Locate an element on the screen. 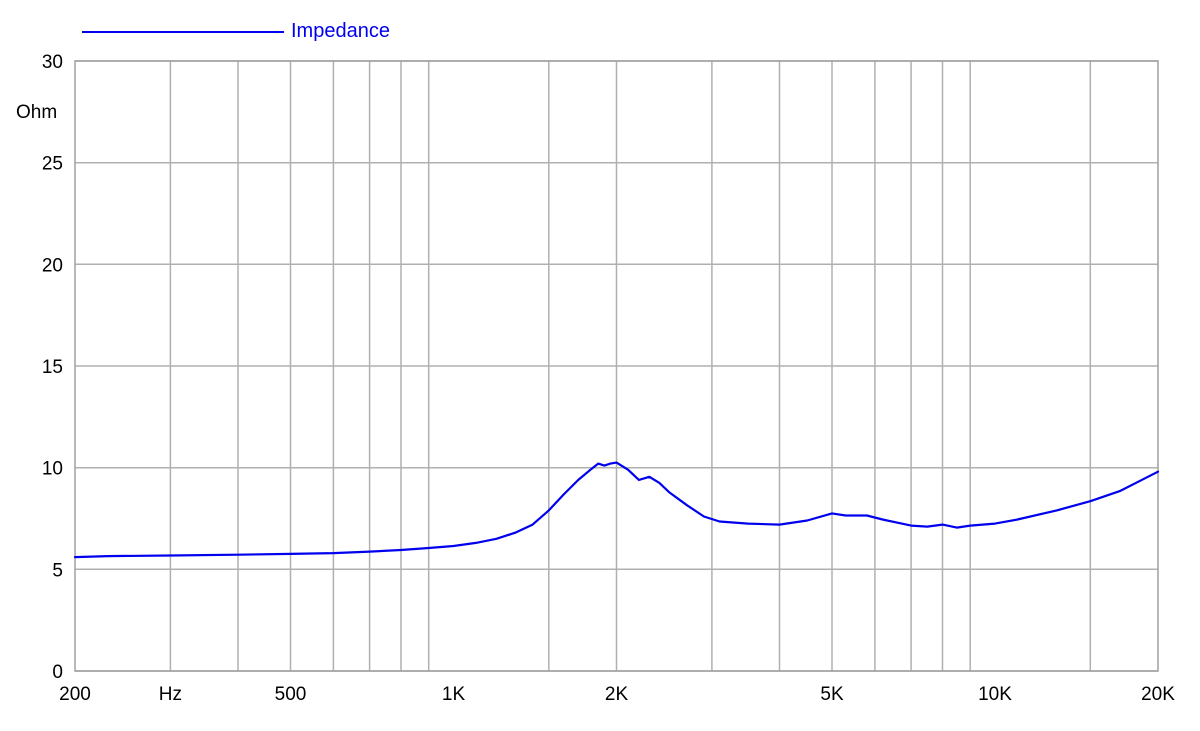  x-tick-label: 1K is located at coordinates (454, 694).